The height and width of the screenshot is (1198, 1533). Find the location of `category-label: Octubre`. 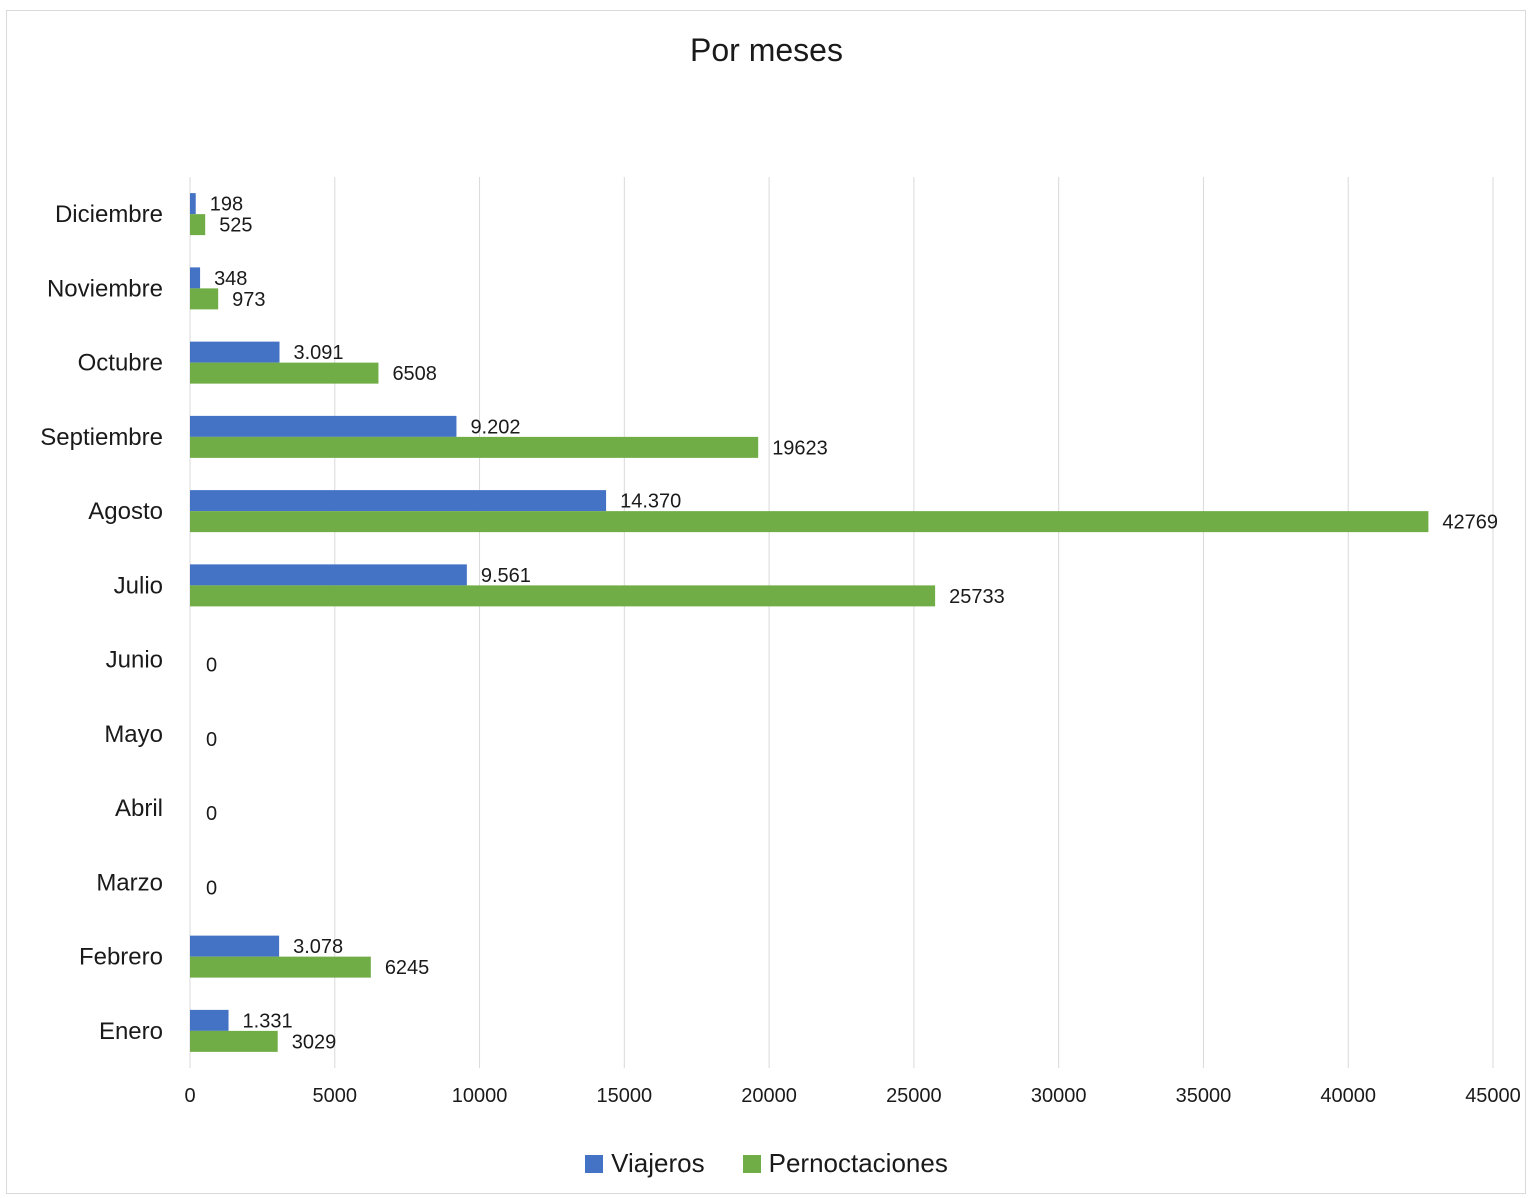

category-label: Octubre is located at coordinates (120, 363).